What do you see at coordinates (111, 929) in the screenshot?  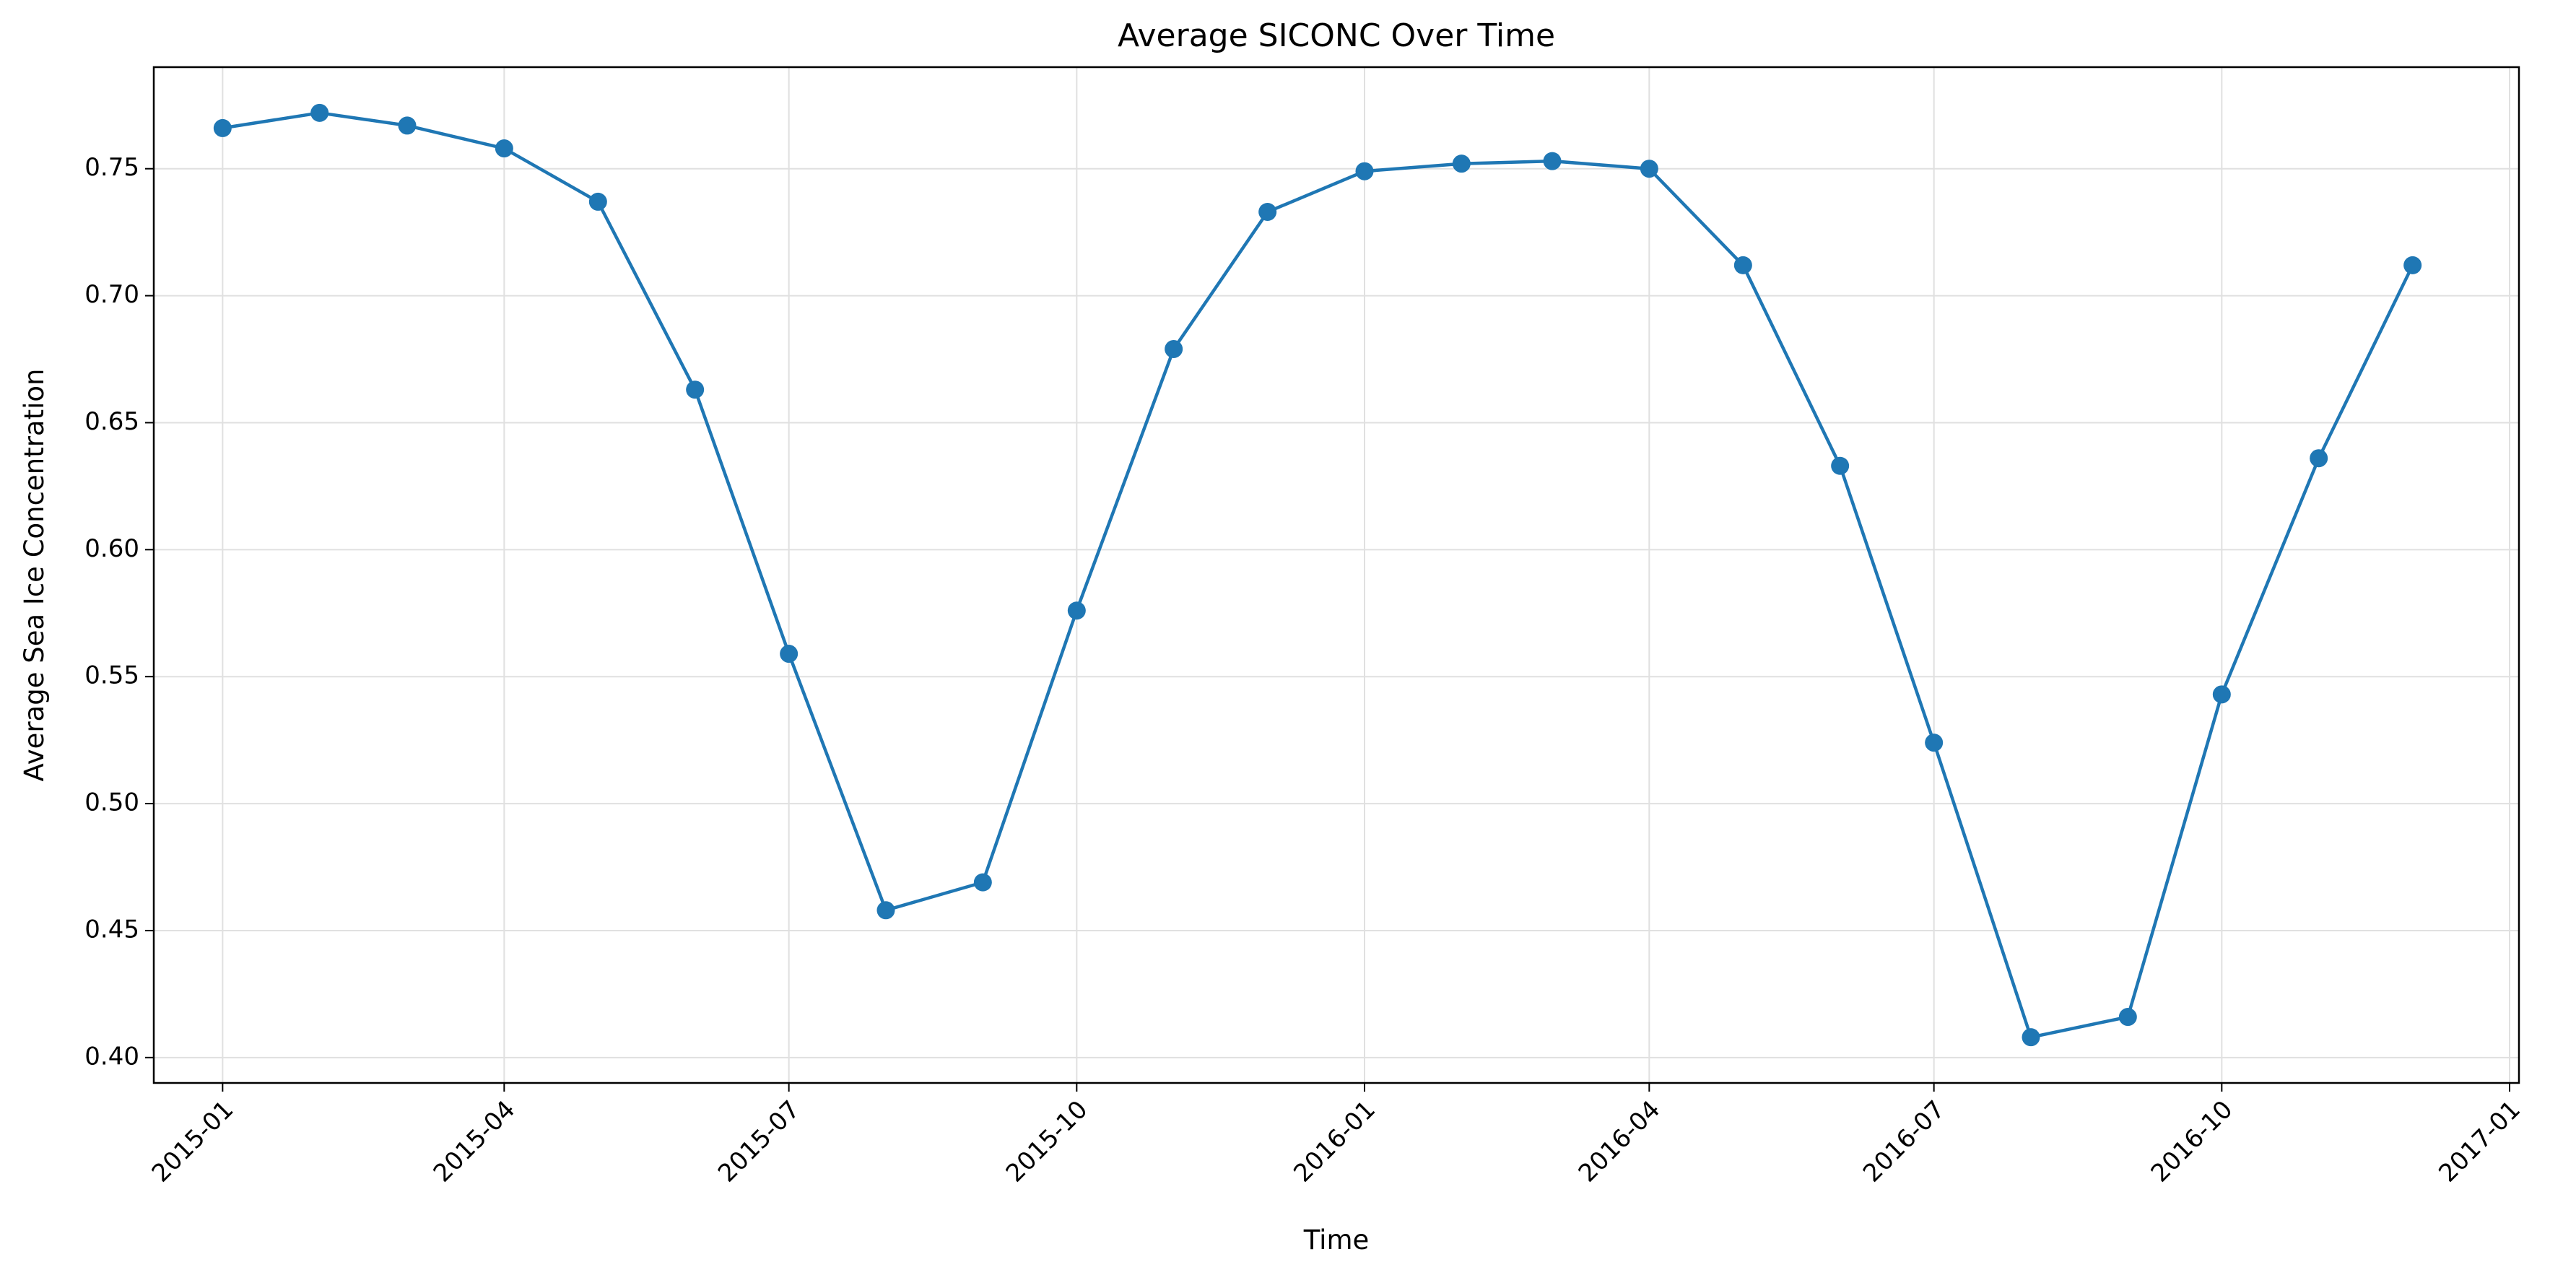 I see `y-tick-label: 0.45` at bounding box center [111, 929].